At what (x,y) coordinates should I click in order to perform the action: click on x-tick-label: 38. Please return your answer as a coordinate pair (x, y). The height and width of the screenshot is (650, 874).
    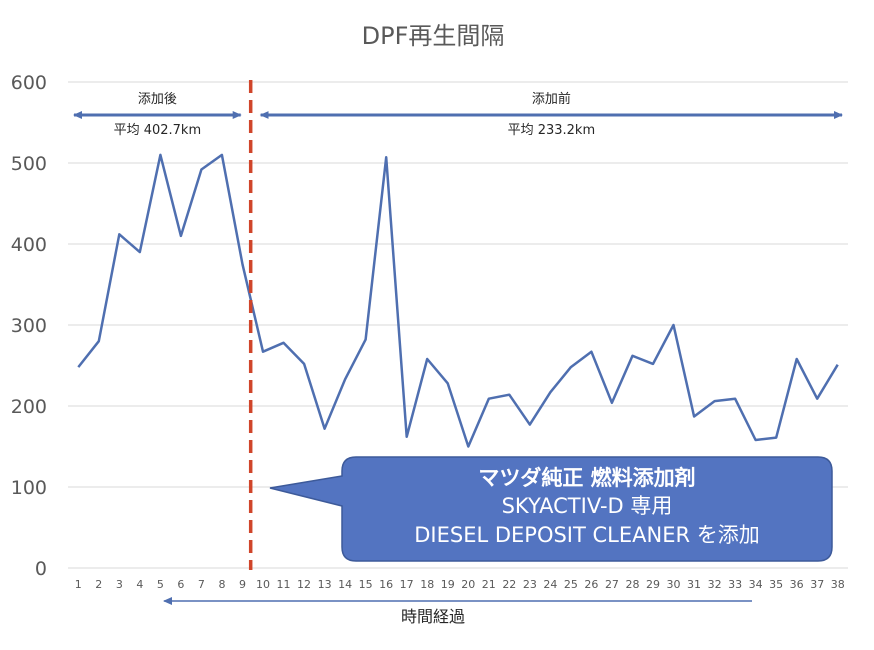
    Looking at the image, I should click on (838, 584).